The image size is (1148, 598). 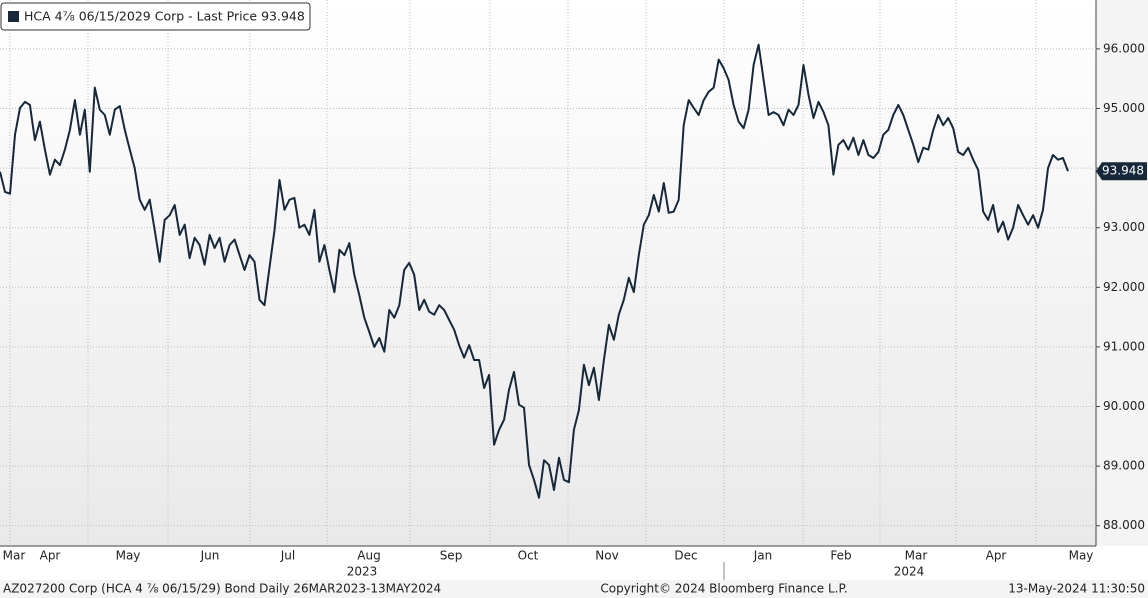 What do you see at coordinates (574, 589) in the screenshot?
I see `footer` at bounding box center [574, 589].